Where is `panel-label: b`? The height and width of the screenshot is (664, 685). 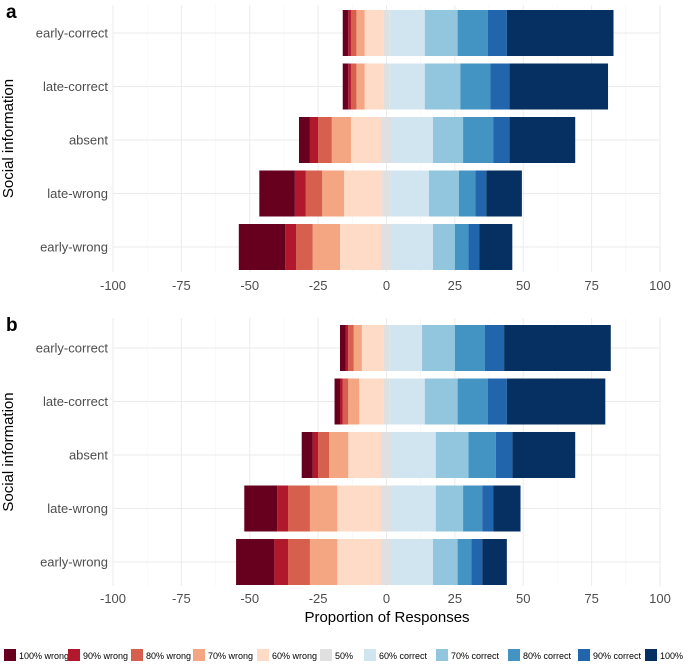 panel-label: b is located at coordinates (12, 325).